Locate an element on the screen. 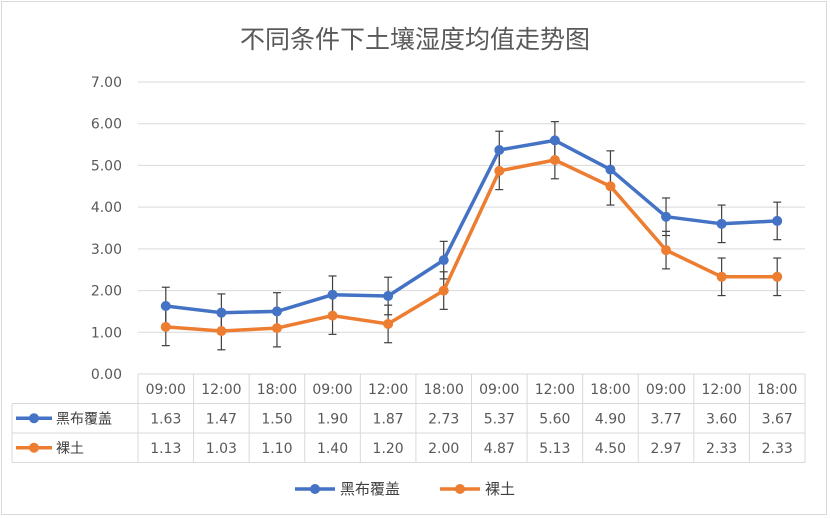 Image resolution: width=830 pixels, height=518 pixels. y-tick-label: 7.00 is located at coordinates (106, 83).